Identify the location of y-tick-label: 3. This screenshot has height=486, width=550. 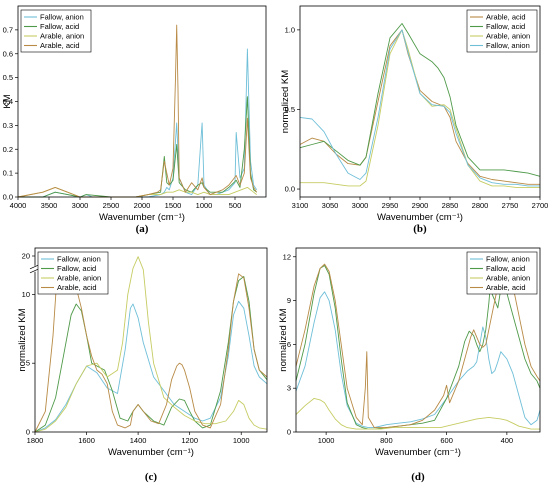
(289, 388).